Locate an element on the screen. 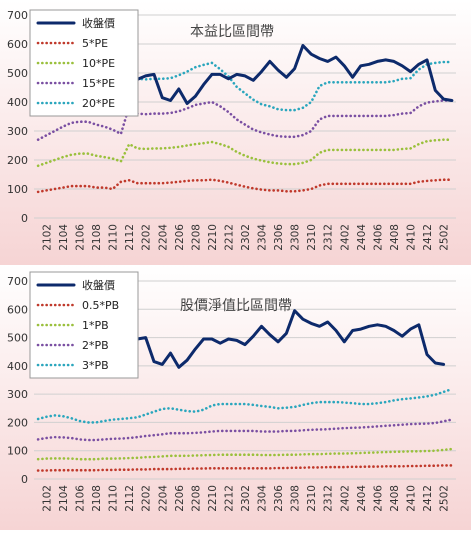 The width and height of the screenshot is (471, 535). legend-box is located at coordinates (84, 63).